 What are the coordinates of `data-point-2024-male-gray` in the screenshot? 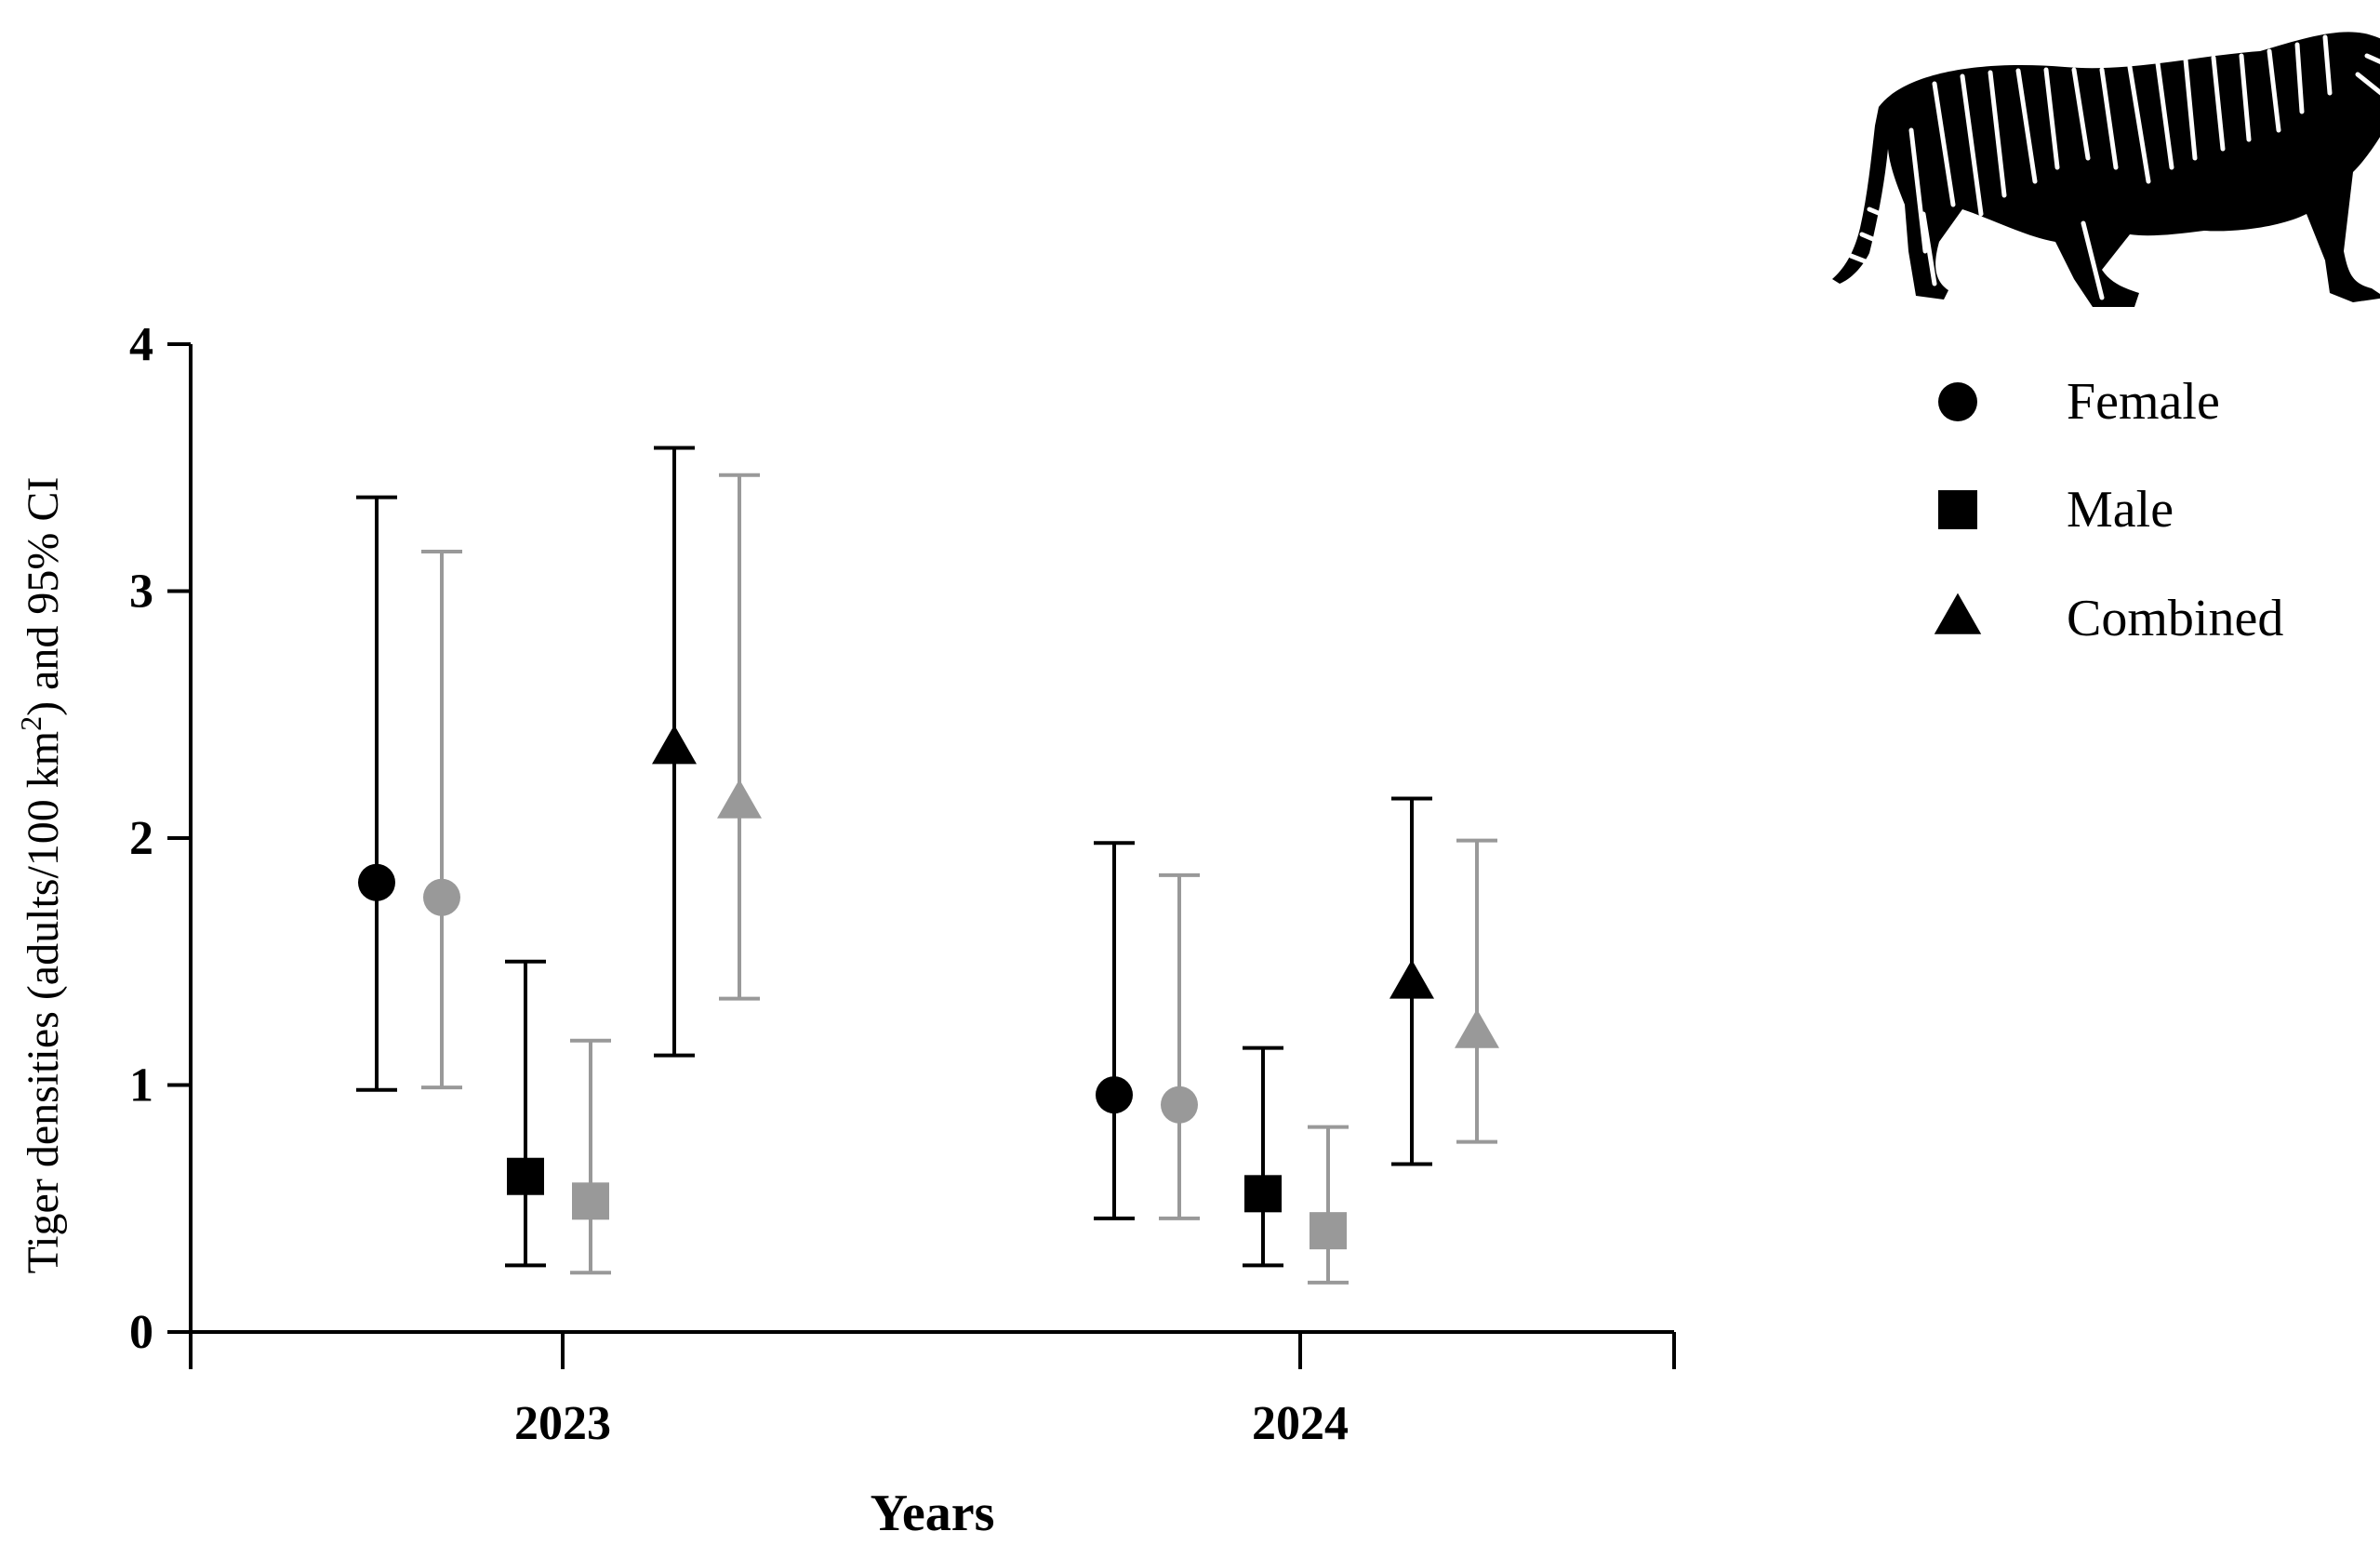 It's located at (1328, 1205).